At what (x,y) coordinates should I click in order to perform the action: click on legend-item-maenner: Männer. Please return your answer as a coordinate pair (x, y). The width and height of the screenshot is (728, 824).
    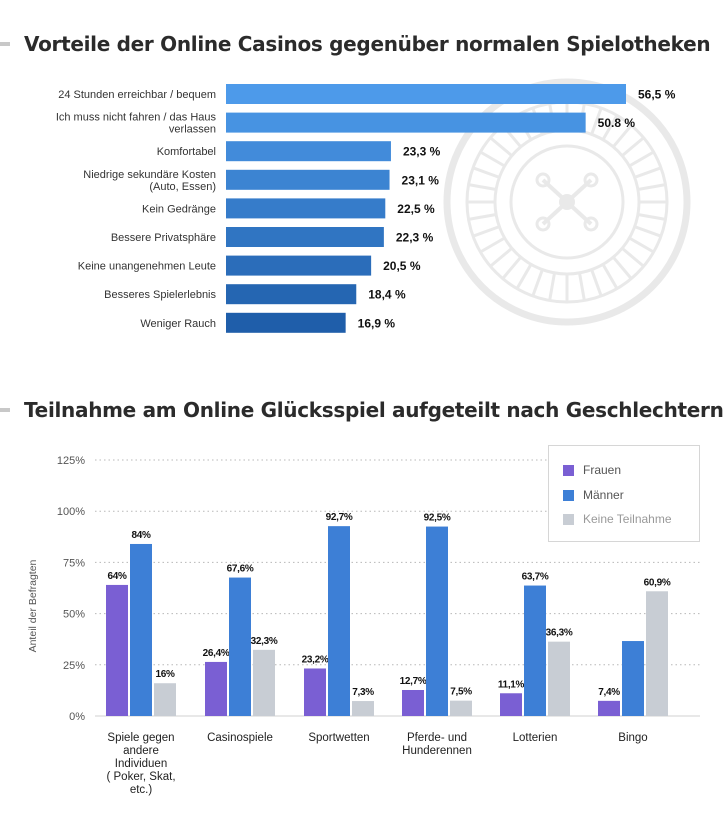
    Looking at the image, I should click on (593, 495).